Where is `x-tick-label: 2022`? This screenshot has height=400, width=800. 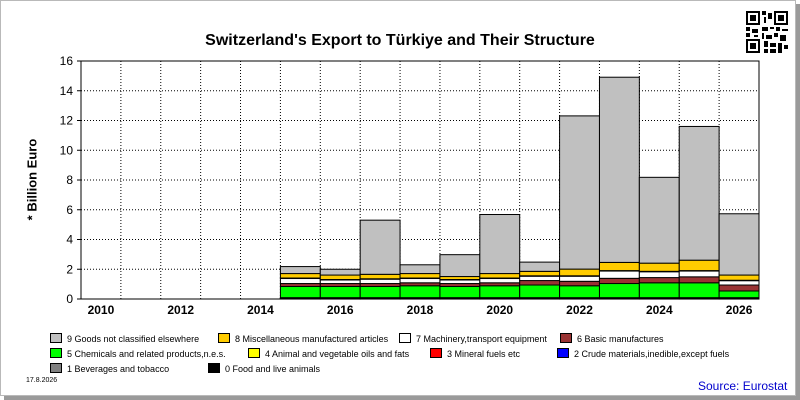 x-tick-label: 2022 is located at coordinates (579, 310).